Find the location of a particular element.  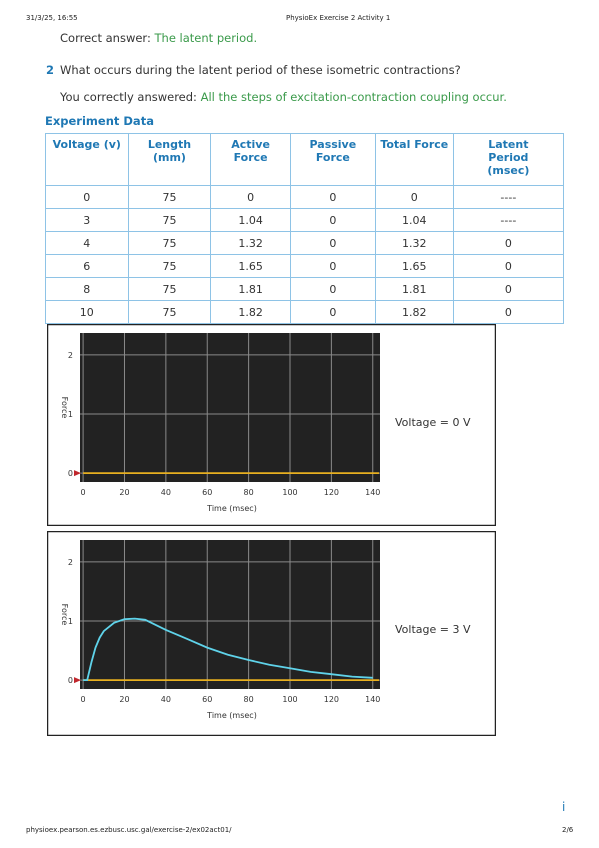

answer-label: Correct answer: is located at coordinates (105, 38).